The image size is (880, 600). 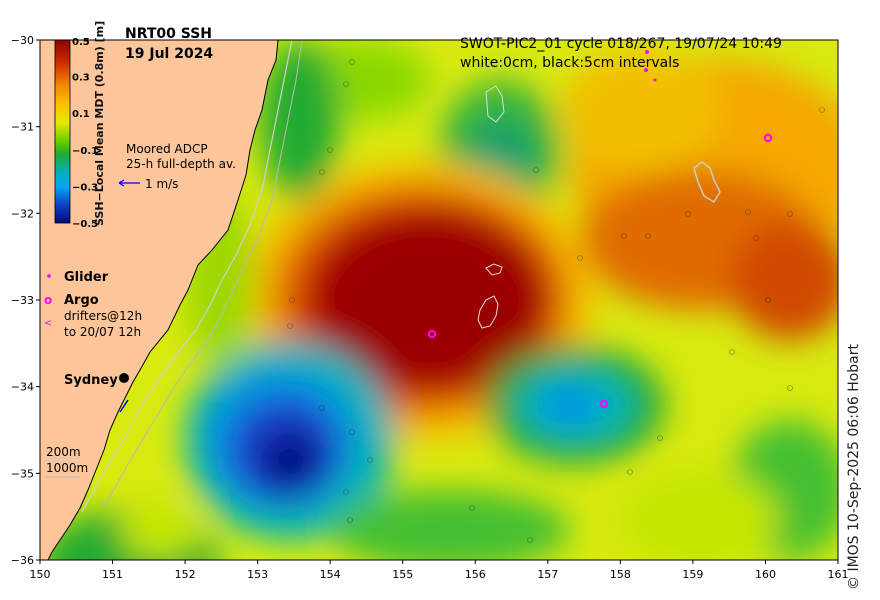 What do you see at coordinates (48, 300) in the screenshot?
I see `argo-legend-icon: o` at bounding box center [48, 300].